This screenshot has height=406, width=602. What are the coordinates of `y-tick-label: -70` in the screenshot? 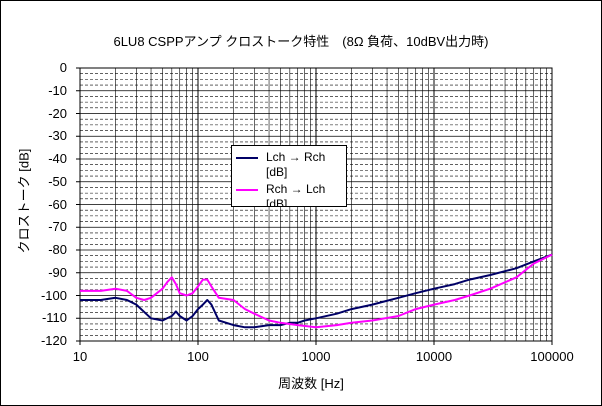 It's located at (57, 227).